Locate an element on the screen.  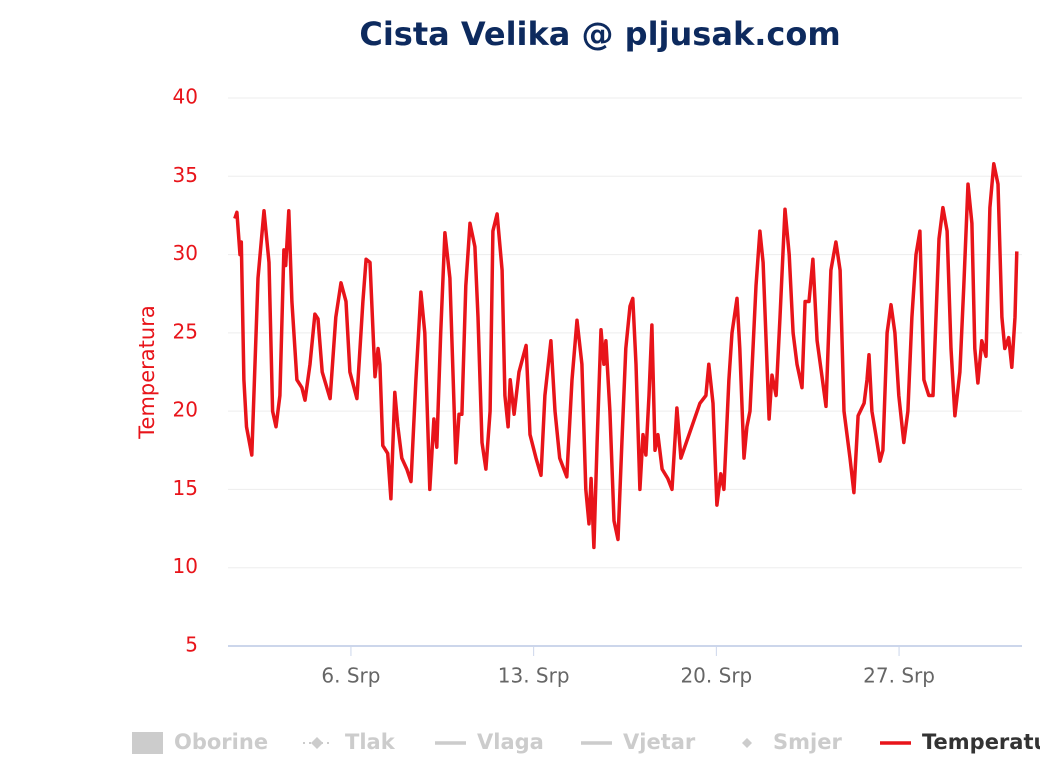
y-tick-label: 40 is located at coordinates (185, 97).